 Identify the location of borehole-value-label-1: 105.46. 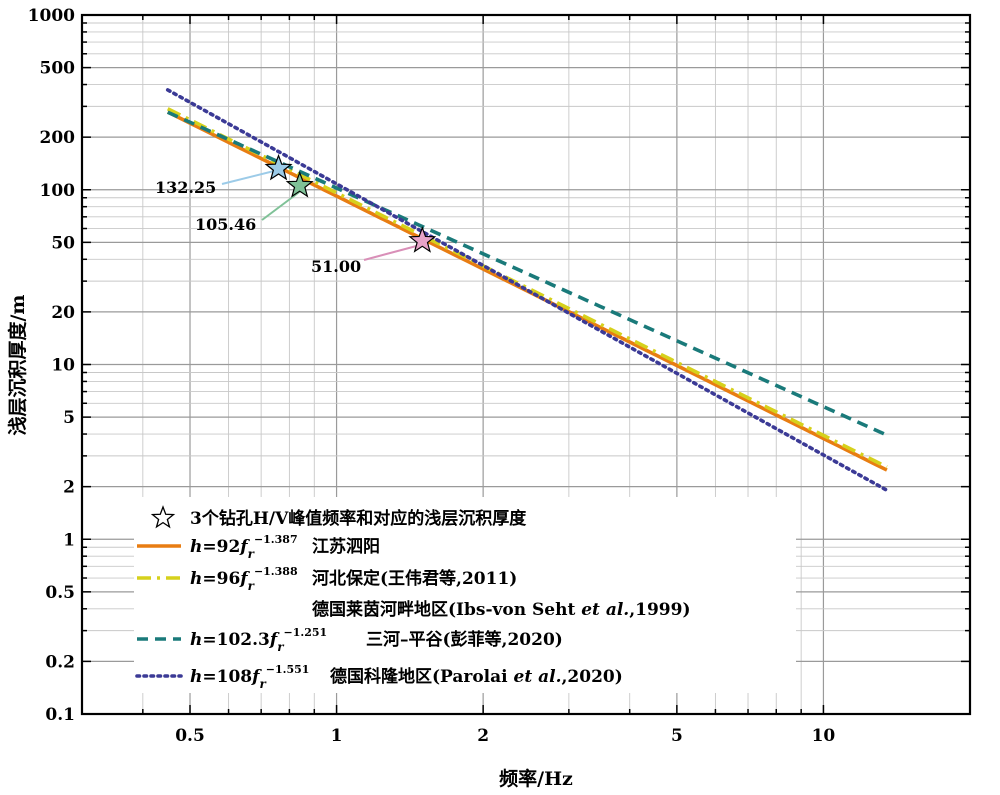
(225, 224).